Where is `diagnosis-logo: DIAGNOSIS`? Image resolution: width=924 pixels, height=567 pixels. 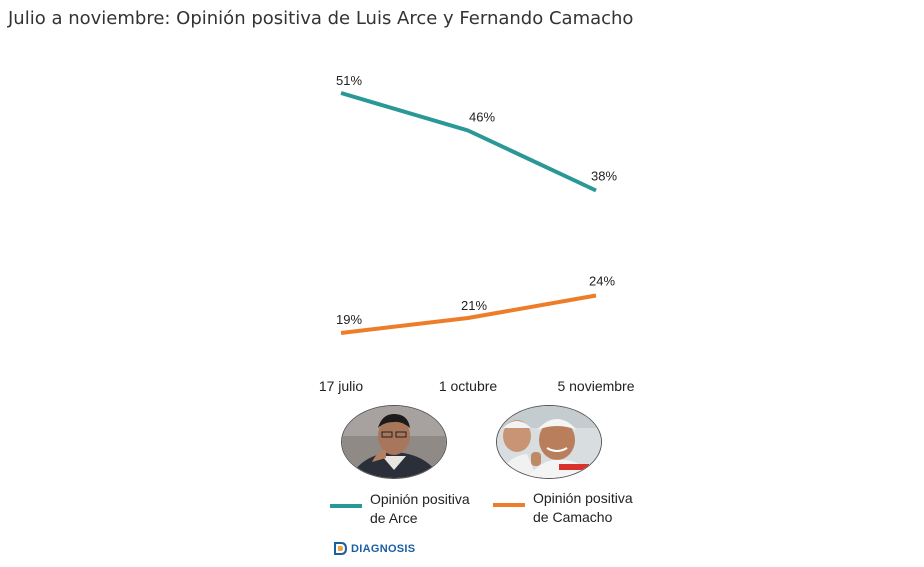 diagnosis-logo: DIAGNOSIS is located at coordinates (374, 548).